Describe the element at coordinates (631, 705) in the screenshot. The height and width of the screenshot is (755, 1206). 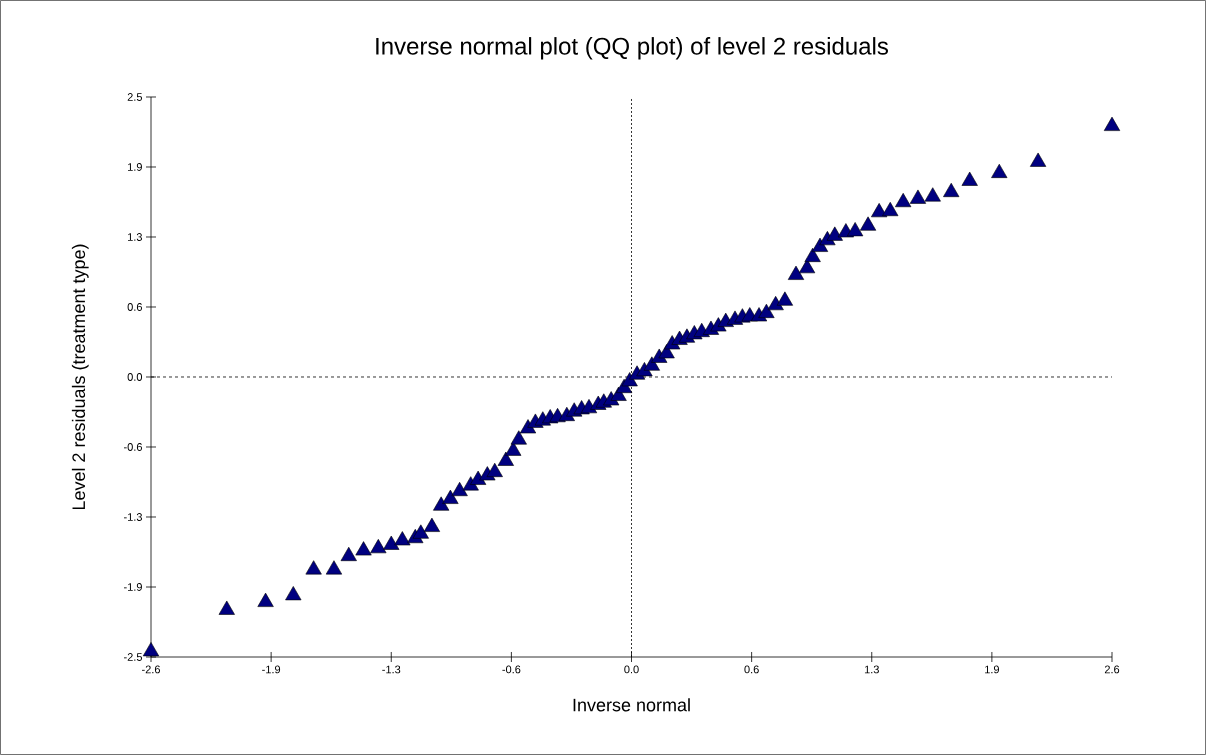
I see `x-axis-title: Inverse normal` at that location.